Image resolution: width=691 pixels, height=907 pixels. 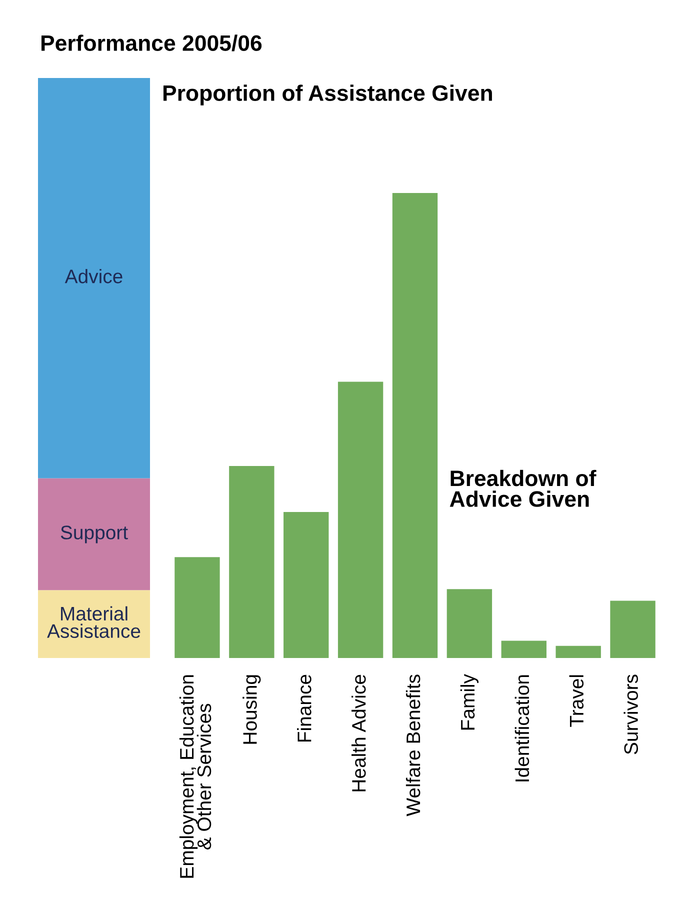 I want to click on x-tick-label: Finance, so click(x=304, y=708).